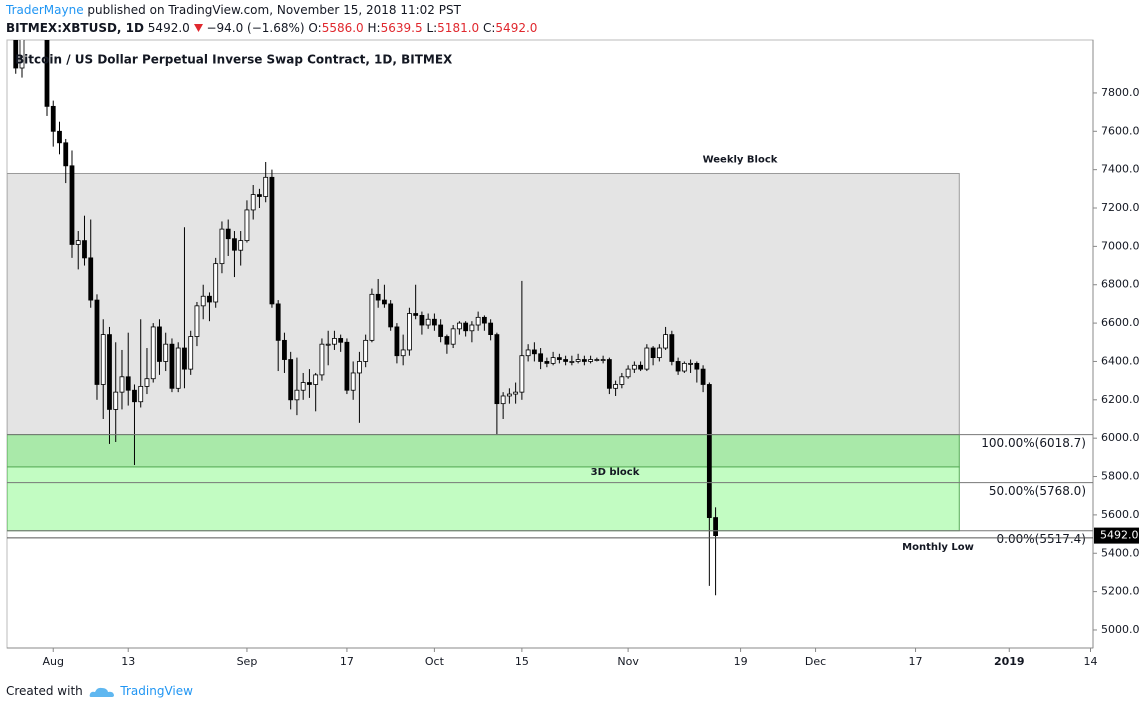 Image resolution: width=1147 pixels, height=710 pixels. Describe the element at coordinates (435, 661) in the screenshot. I see `x-tick-label: Oct` at that location.